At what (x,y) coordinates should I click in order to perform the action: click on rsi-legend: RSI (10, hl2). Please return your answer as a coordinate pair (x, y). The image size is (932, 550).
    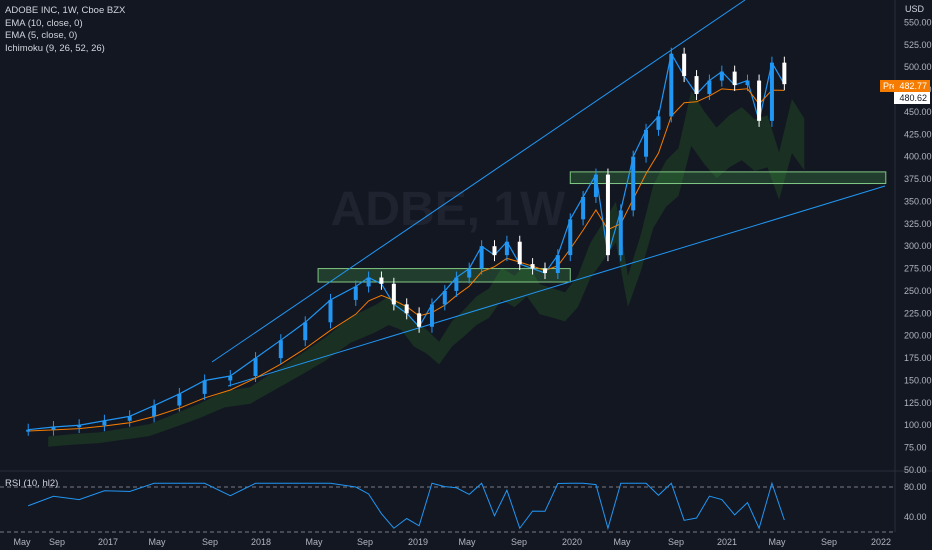
    Looking at the image, I should click on (32, 483).